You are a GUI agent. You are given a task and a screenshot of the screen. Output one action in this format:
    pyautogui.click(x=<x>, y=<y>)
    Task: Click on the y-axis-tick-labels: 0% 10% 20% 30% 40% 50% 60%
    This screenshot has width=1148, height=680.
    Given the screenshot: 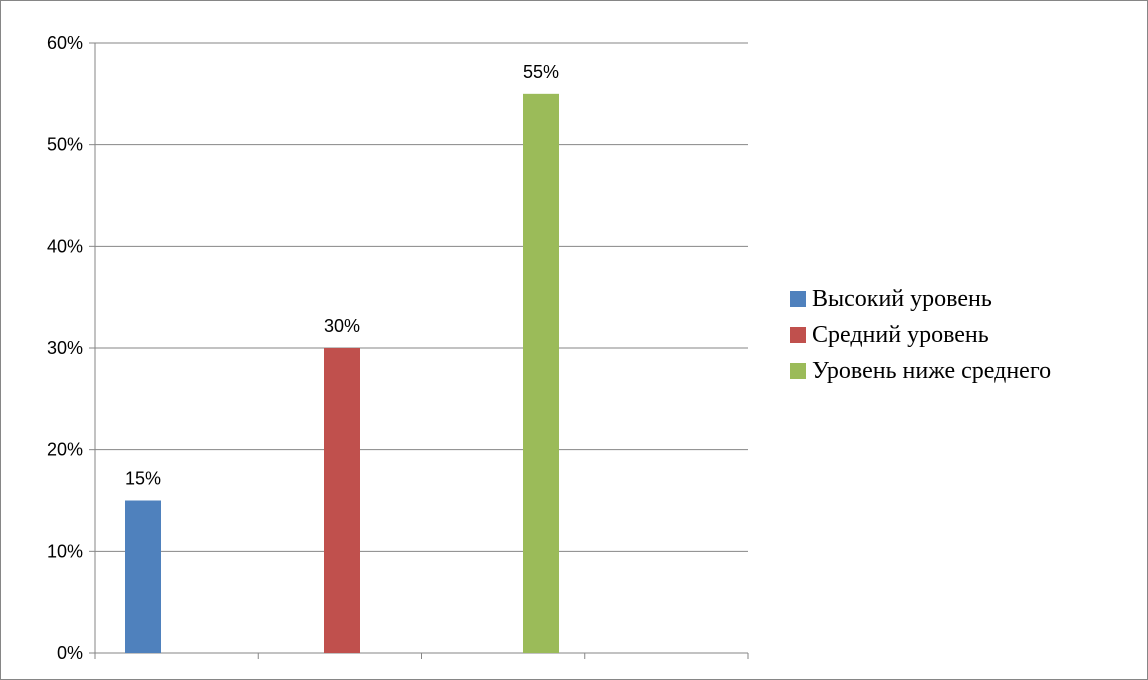 What is the action you would take?
    pyautogui.click(x=65, y=348)
    